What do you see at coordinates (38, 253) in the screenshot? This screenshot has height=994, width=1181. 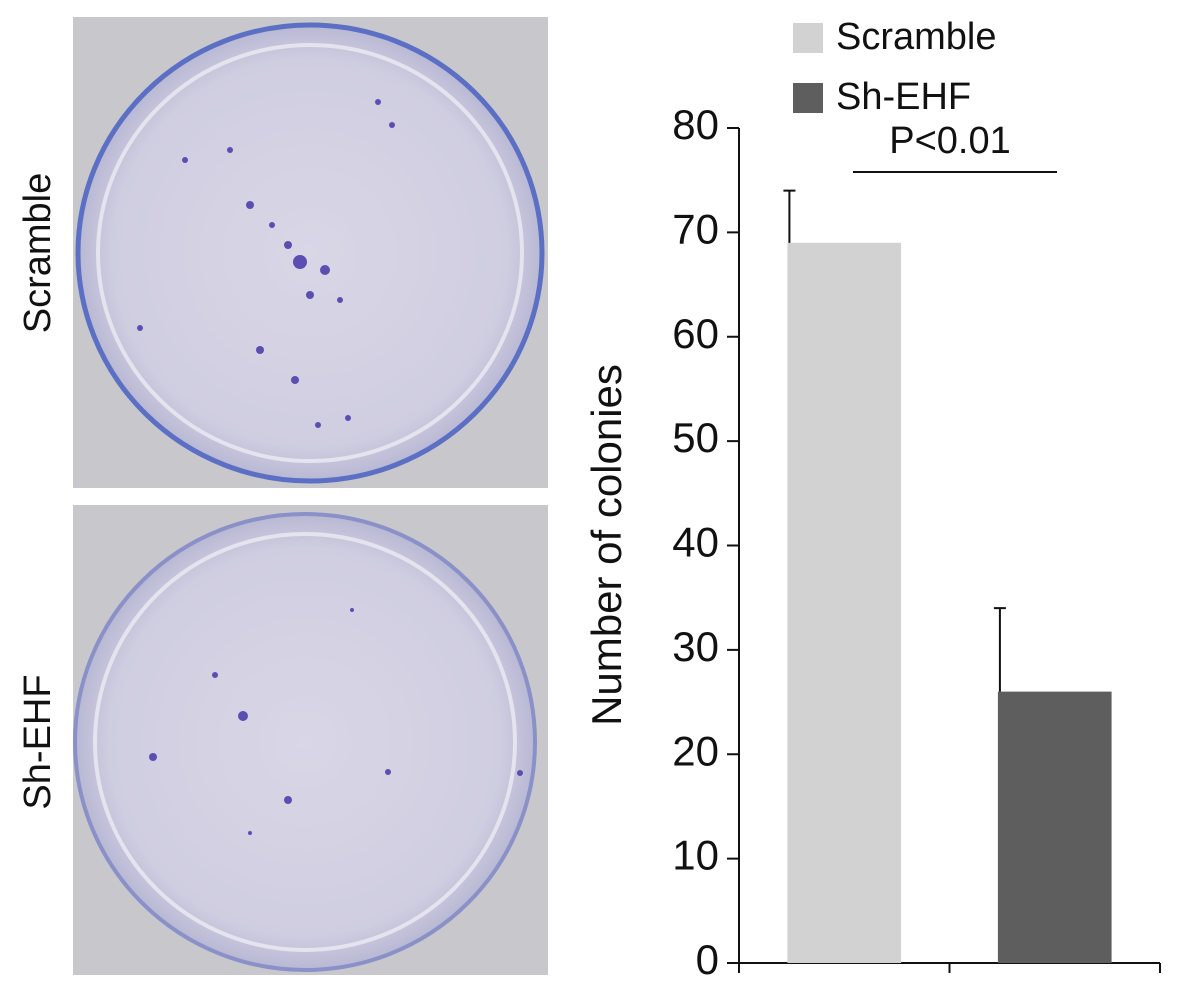 I see `panel-label: Scramble` at bounding box center [38, 253].